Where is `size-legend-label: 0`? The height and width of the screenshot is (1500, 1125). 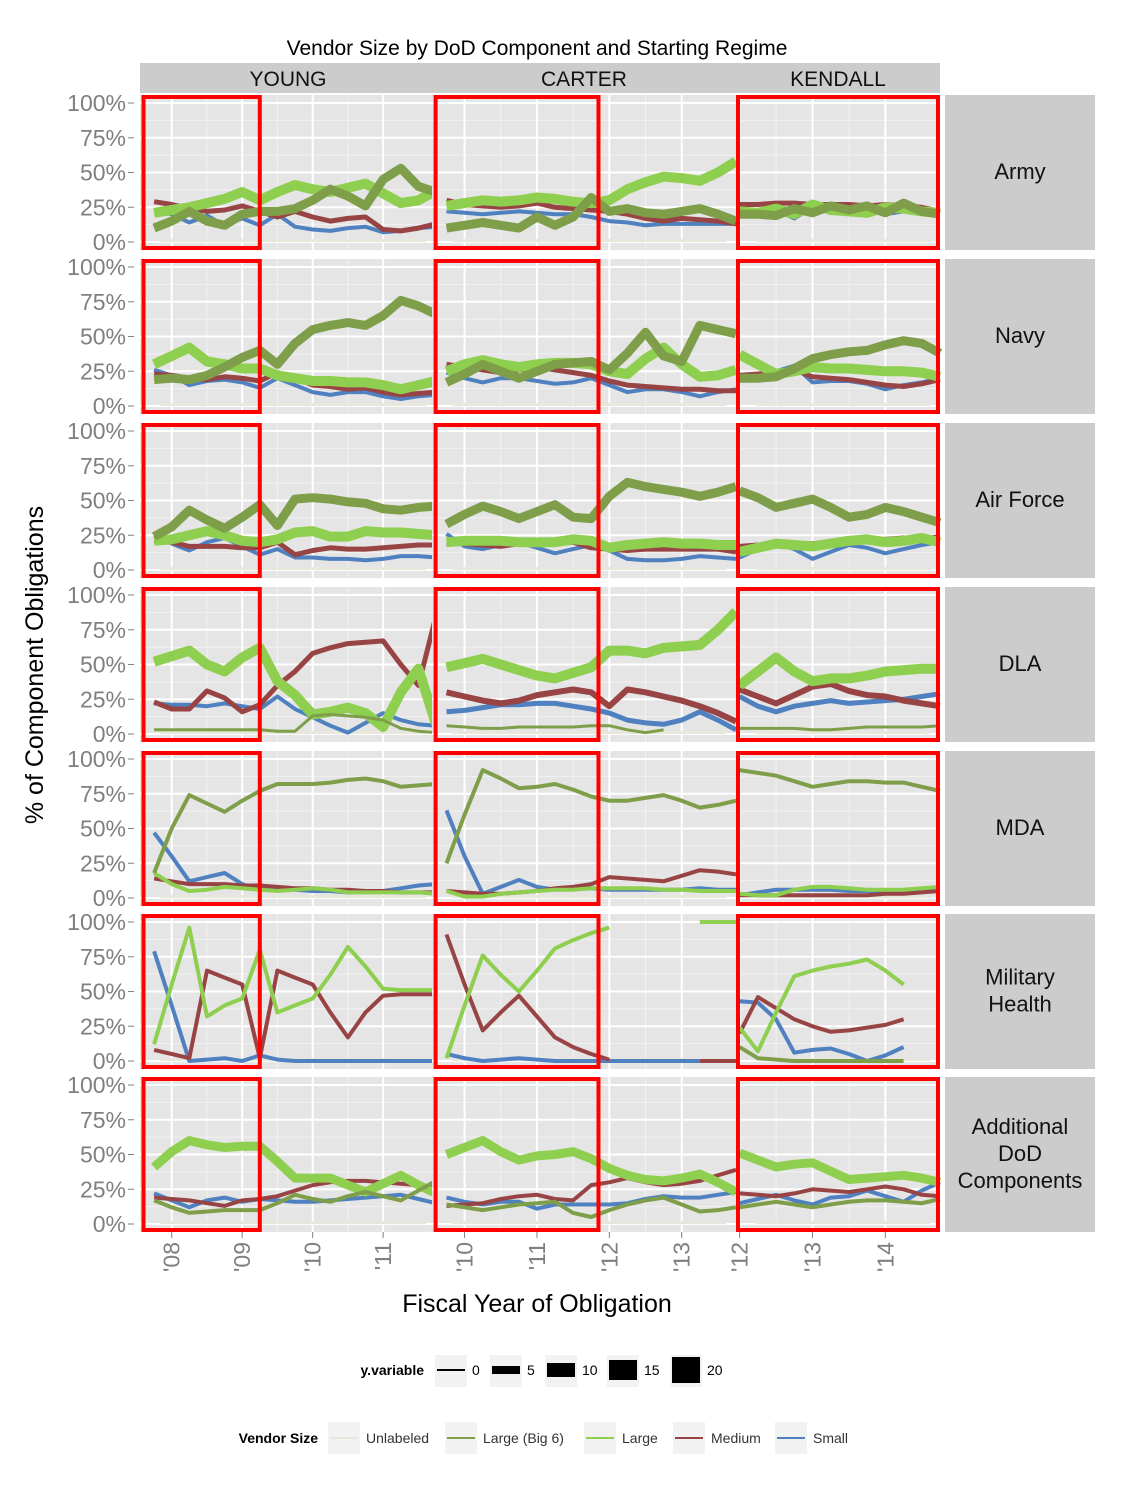 size-legend-label: 0 is located at coordinates (476, 1370).